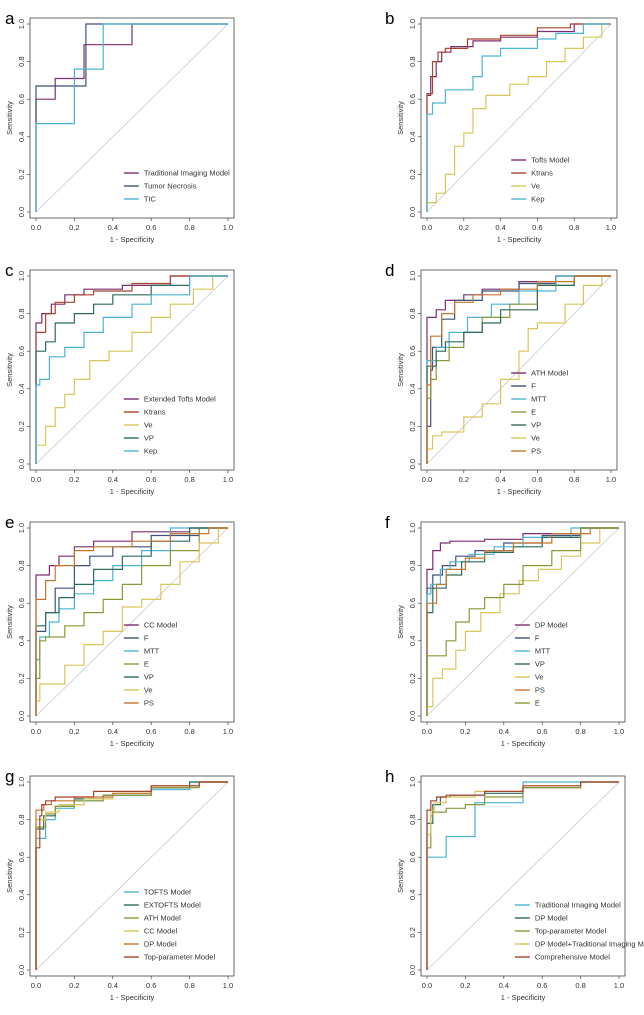 This screenshot has width=644, height=1015. I want to click on legend-label: VP, so click(149, 677).